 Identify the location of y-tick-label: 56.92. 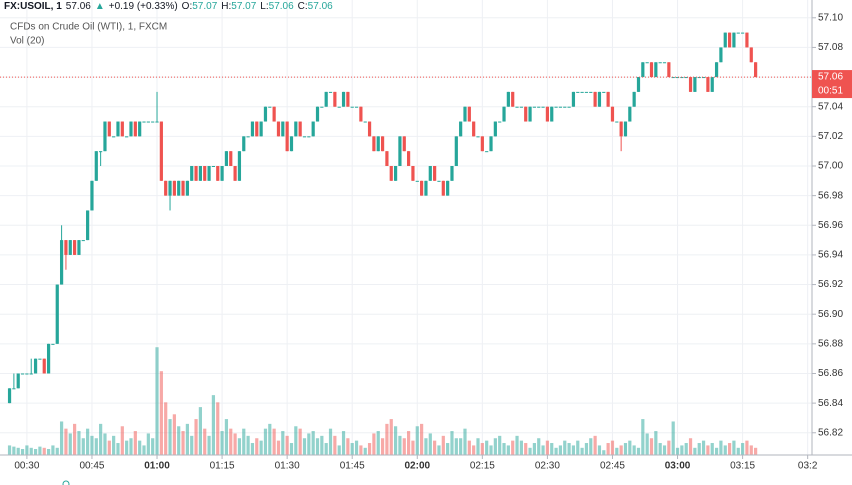
(830, 284).